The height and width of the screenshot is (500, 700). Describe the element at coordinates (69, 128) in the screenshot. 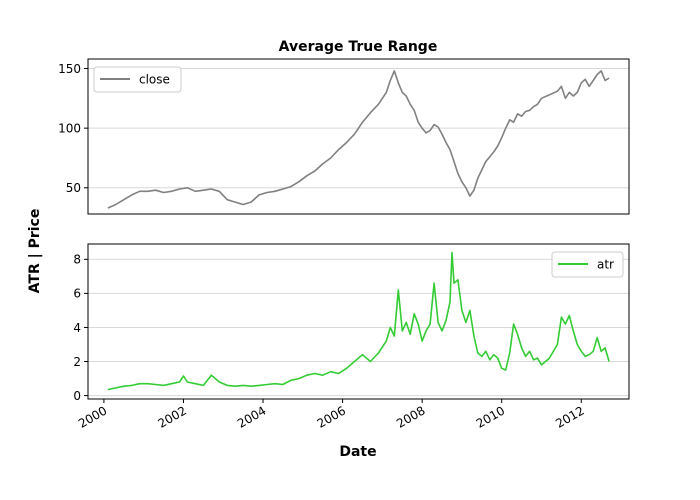

I see `price-y-tick-label: 100` at that location.